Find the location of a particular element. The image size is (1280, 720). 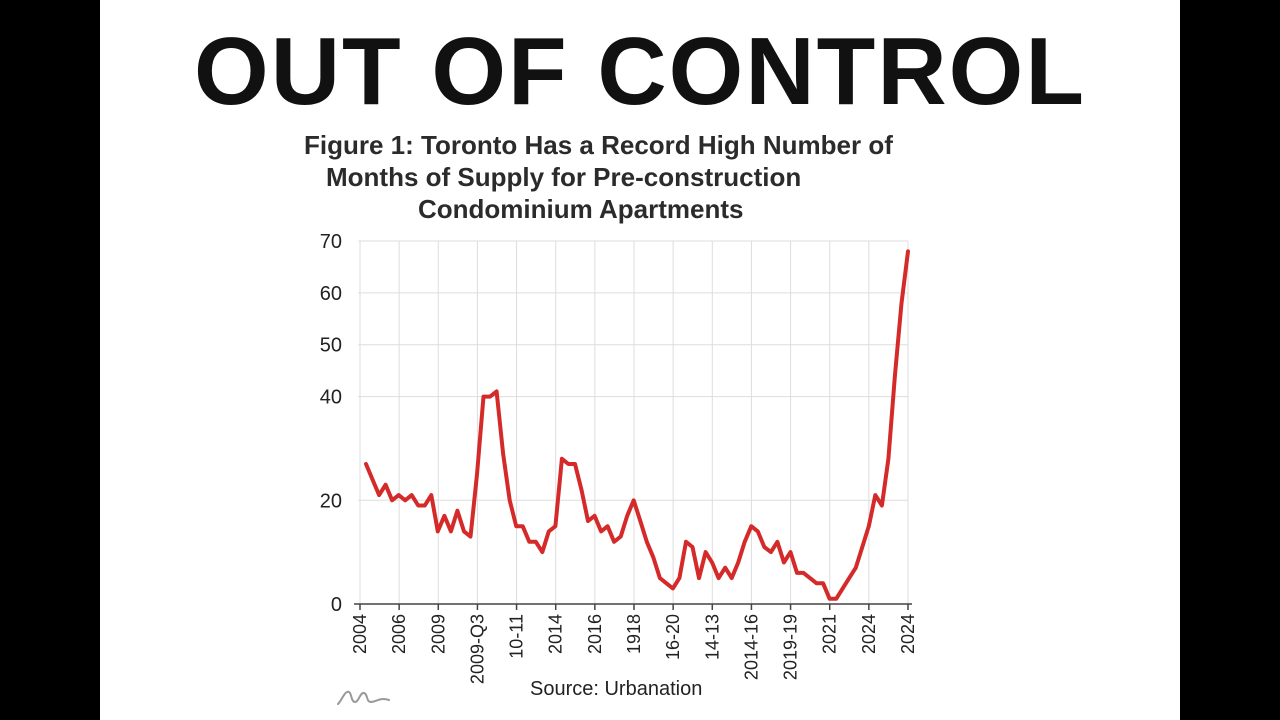

y-axis-tick-labels: 0 20 40 50 60 70 is located at coordinates (331, 423).